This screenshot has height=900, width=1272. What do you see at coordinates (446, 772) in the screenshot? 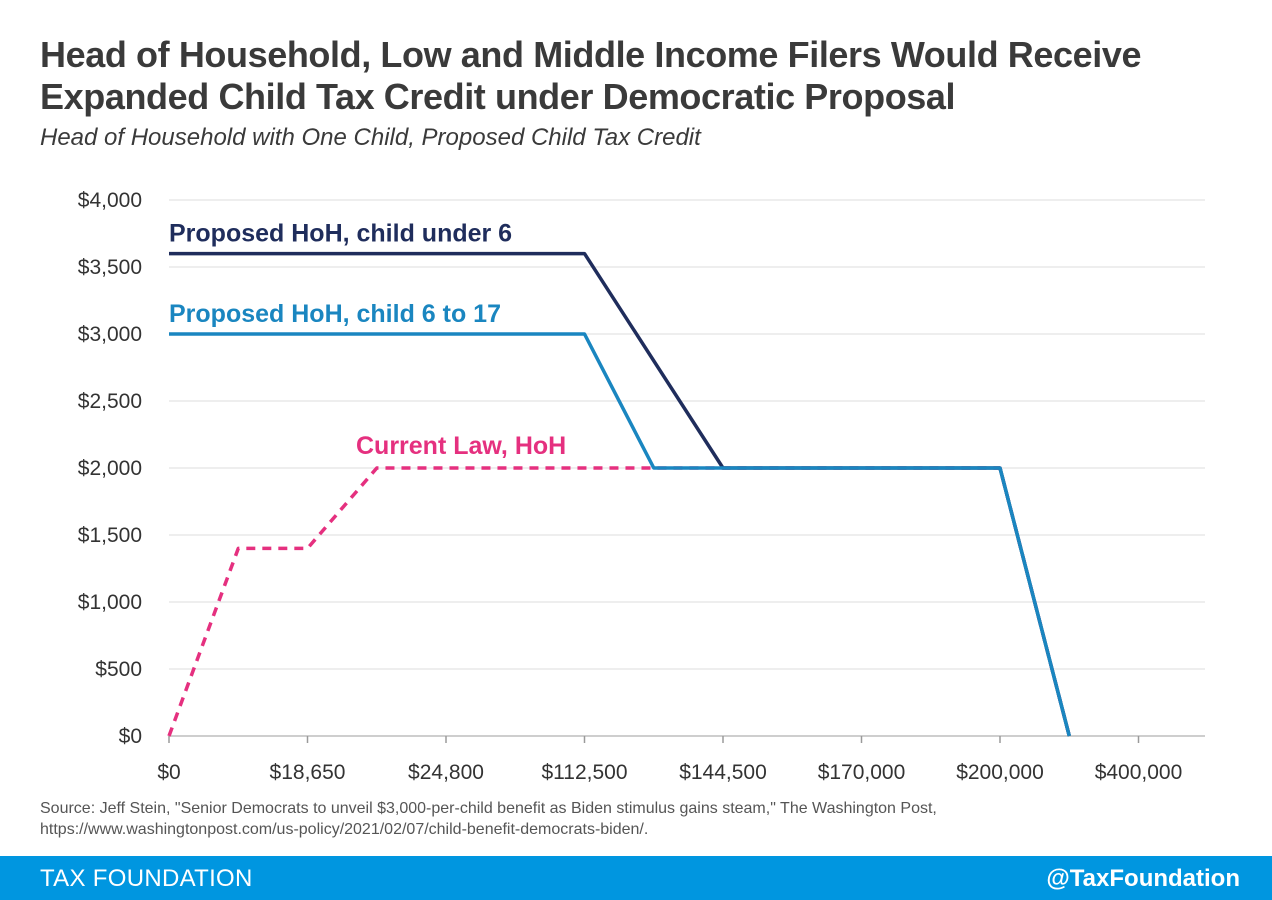
I see `x-tick-label: $24,800` at bounding box center [446, 772].